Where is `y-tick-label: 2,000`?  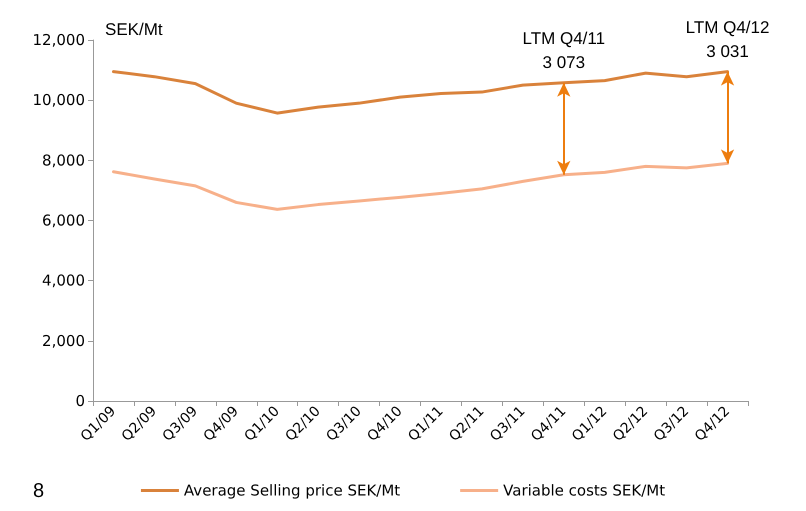
y-tick-label: 2,000 is located at coordinates (63, 341).